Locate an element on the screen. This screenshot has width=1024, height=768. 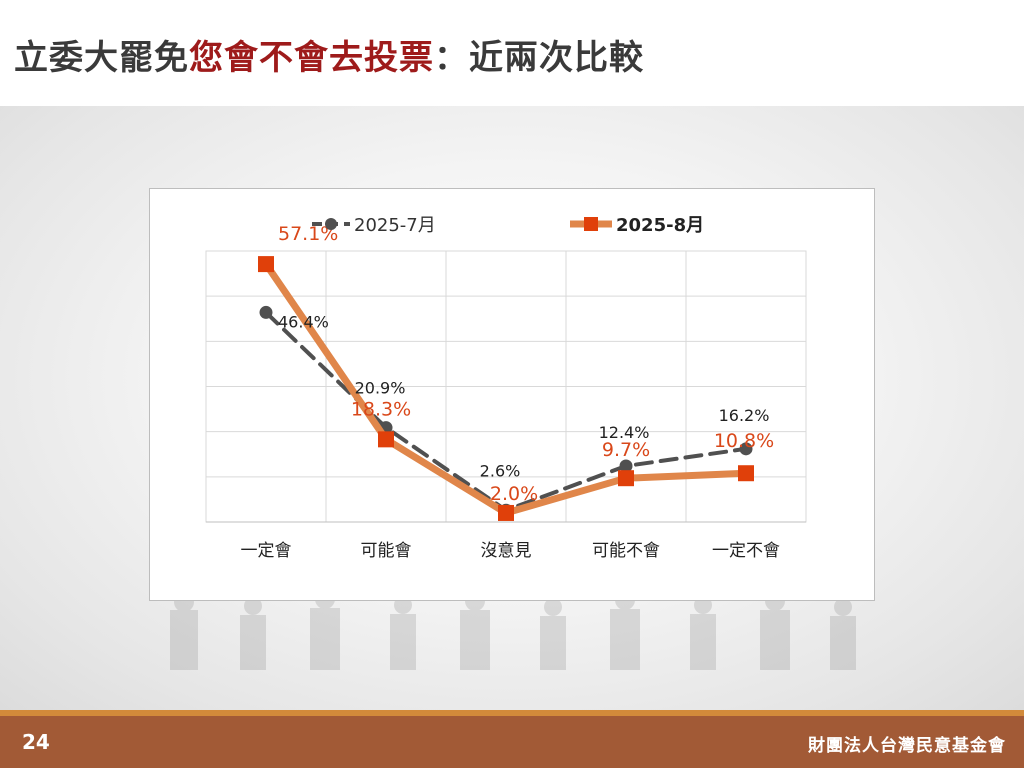
legend-label-2025-08: 2025-8月 is located at coordinates (660, 225).